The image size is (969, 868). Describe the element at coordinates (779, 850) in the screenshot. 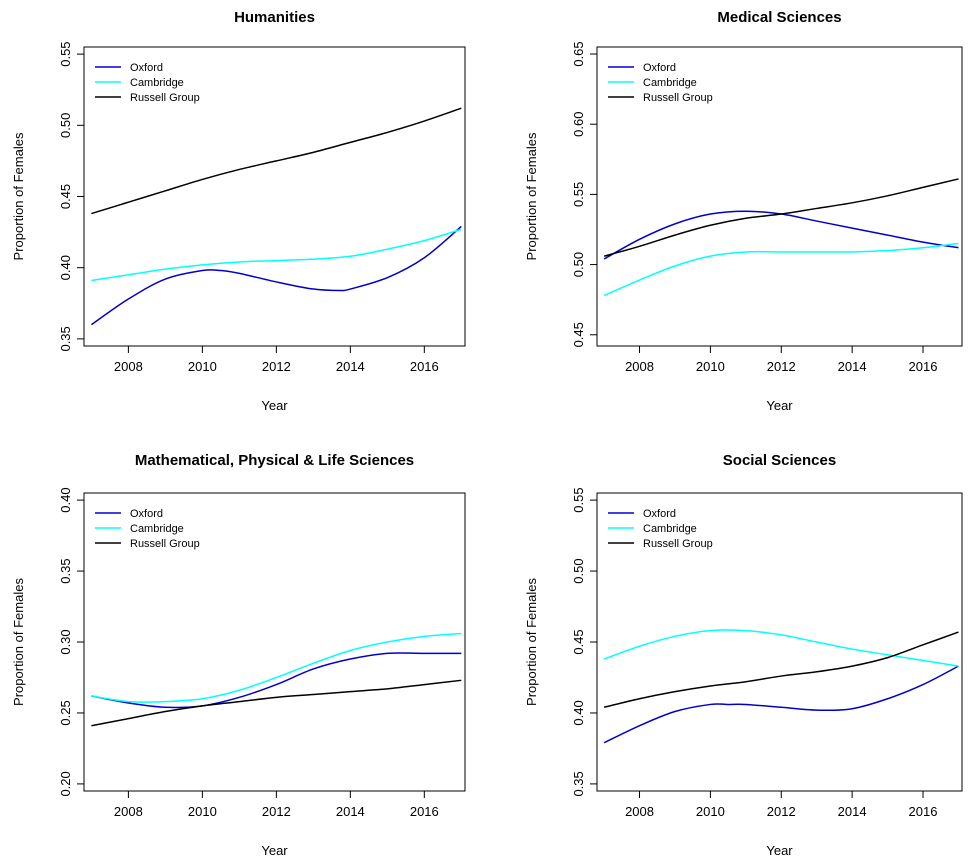

I see `panel-4-x-axis-label: Year` at that location.